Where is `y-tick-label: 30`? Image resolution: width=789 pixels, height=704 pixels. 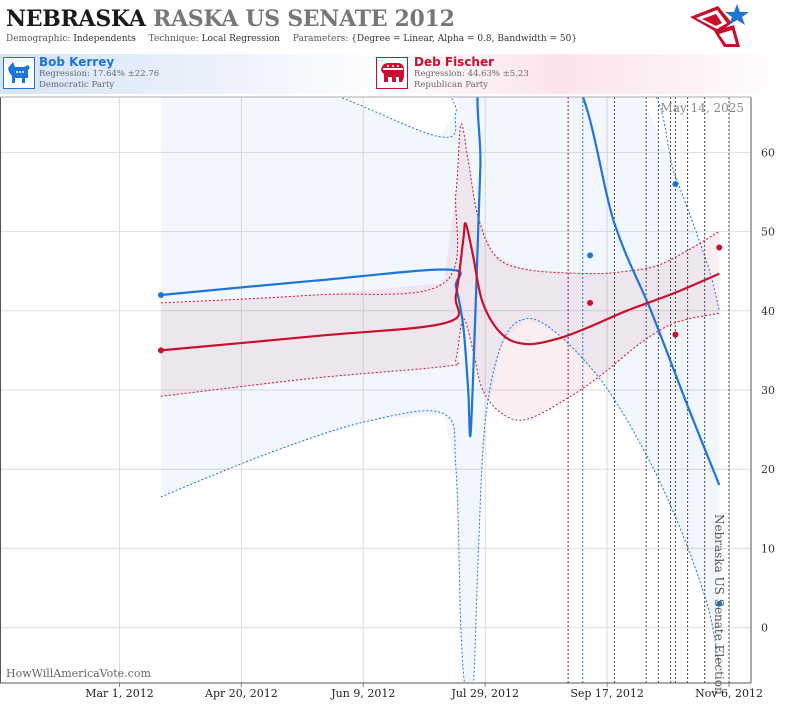 y-tick-label: 30 is located at coordinates (768, 390).